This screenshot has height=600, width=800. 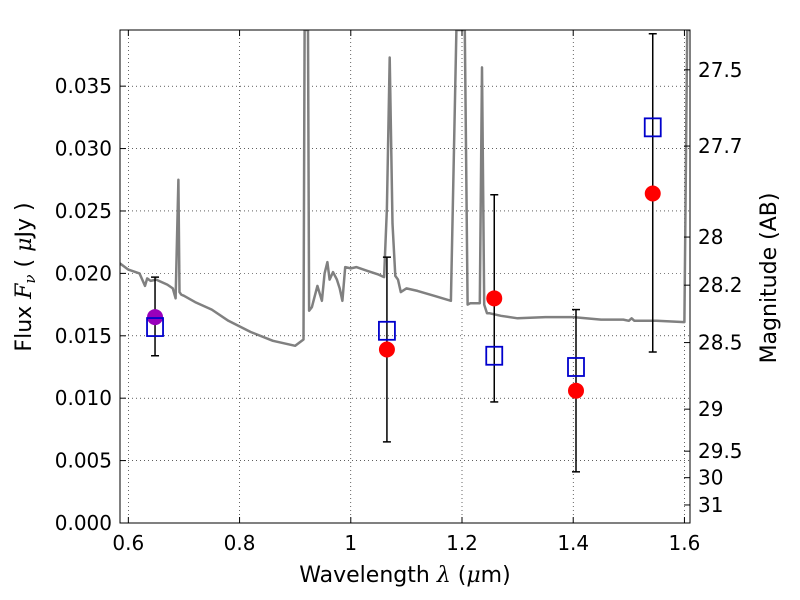 I want to click on x-tick-label: 1.2, so click(x=462, y=543).